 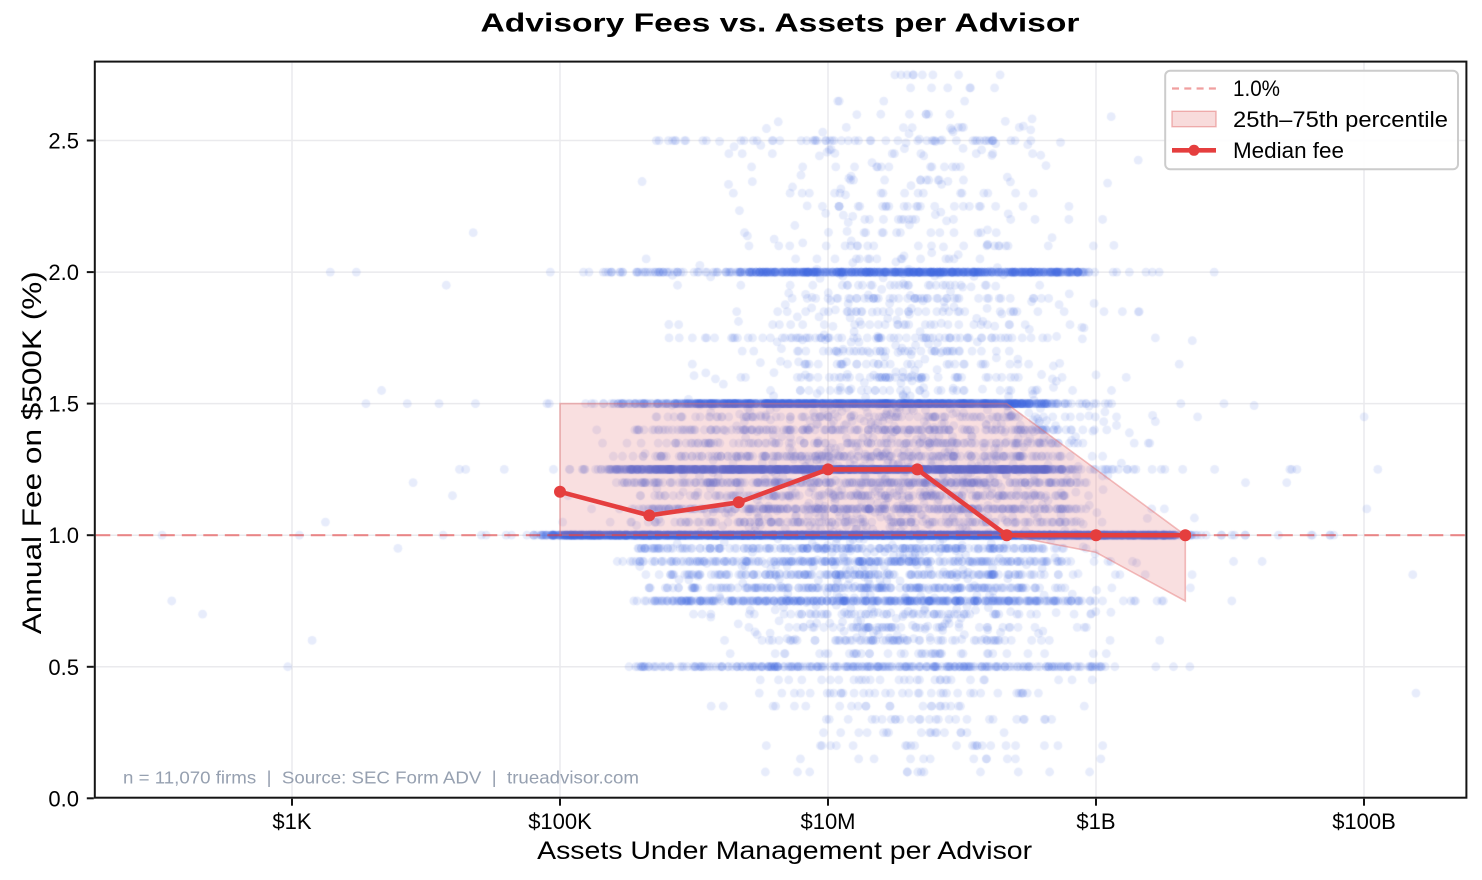 I want to click on svg-text: 1.0, so click(x=63, y=535).